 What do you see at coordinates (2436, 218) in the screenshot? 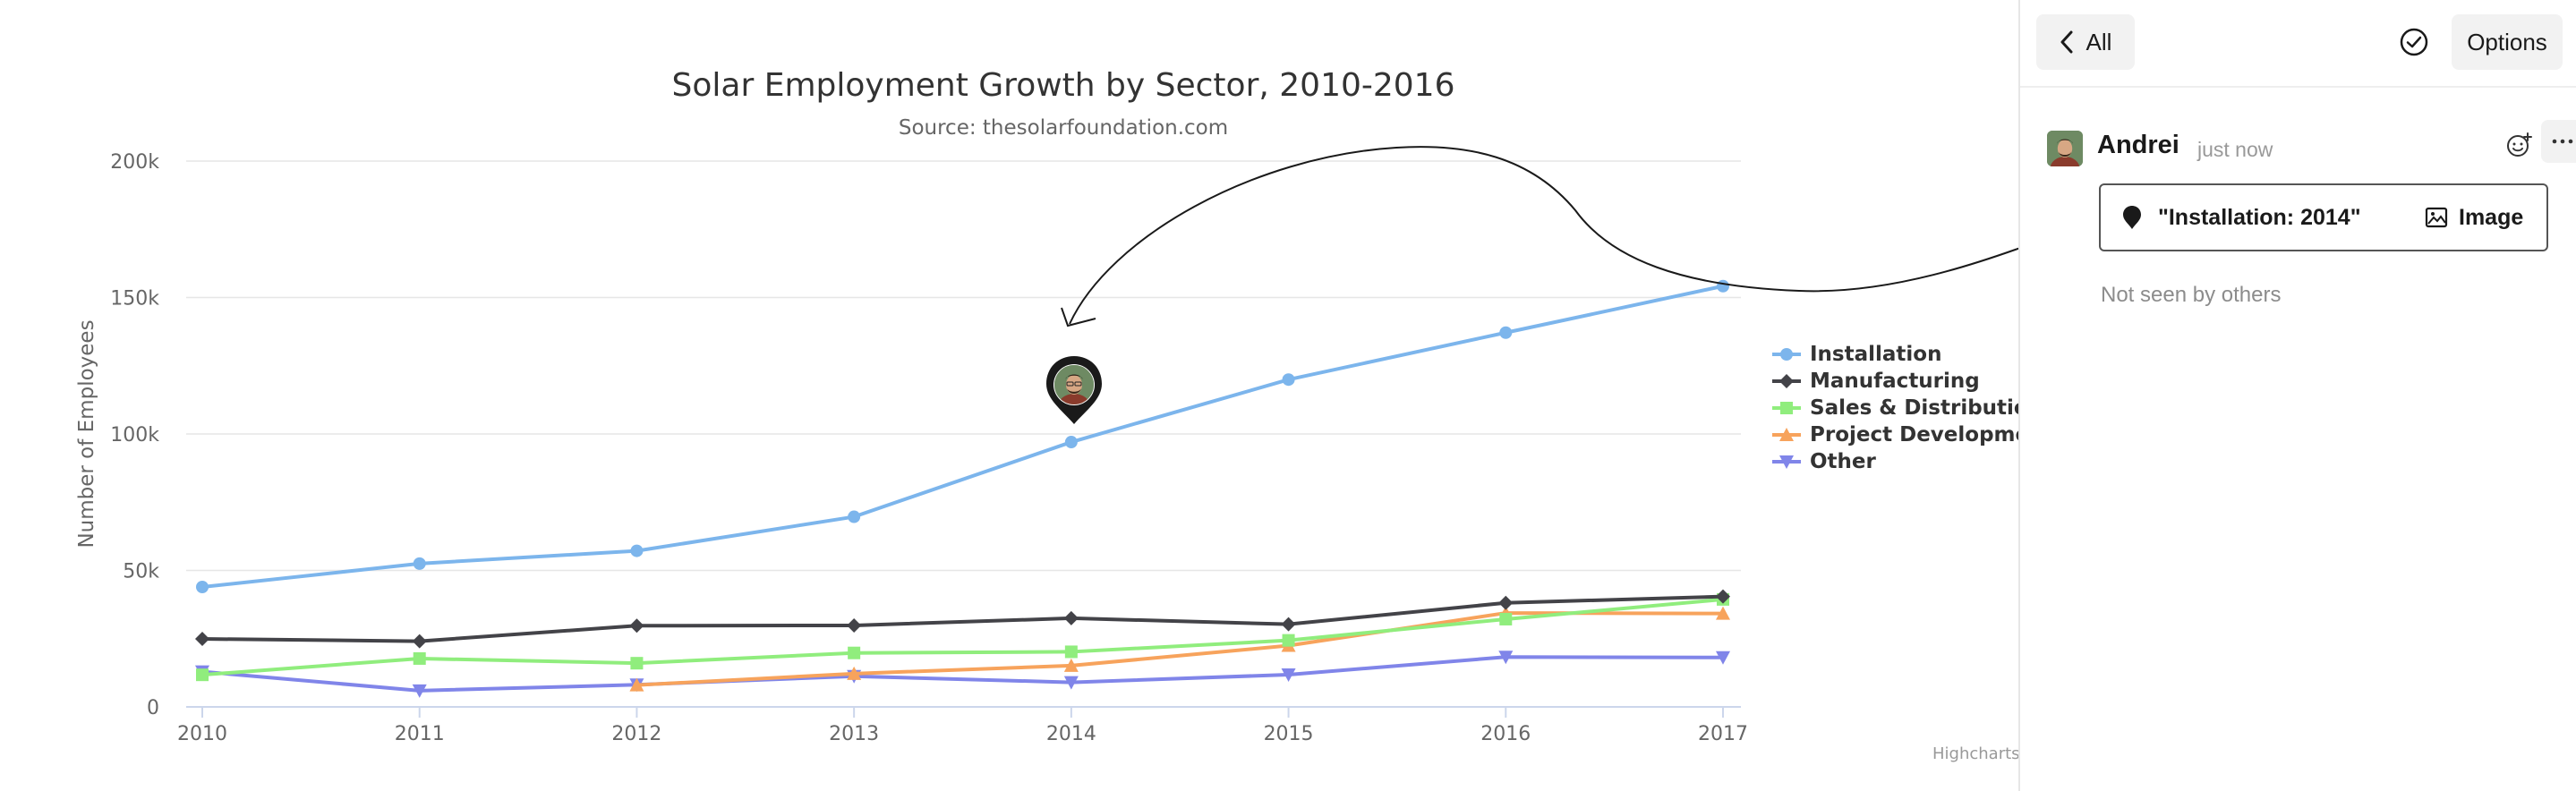
I see `image-icon` at bounding box center [2436, 218].